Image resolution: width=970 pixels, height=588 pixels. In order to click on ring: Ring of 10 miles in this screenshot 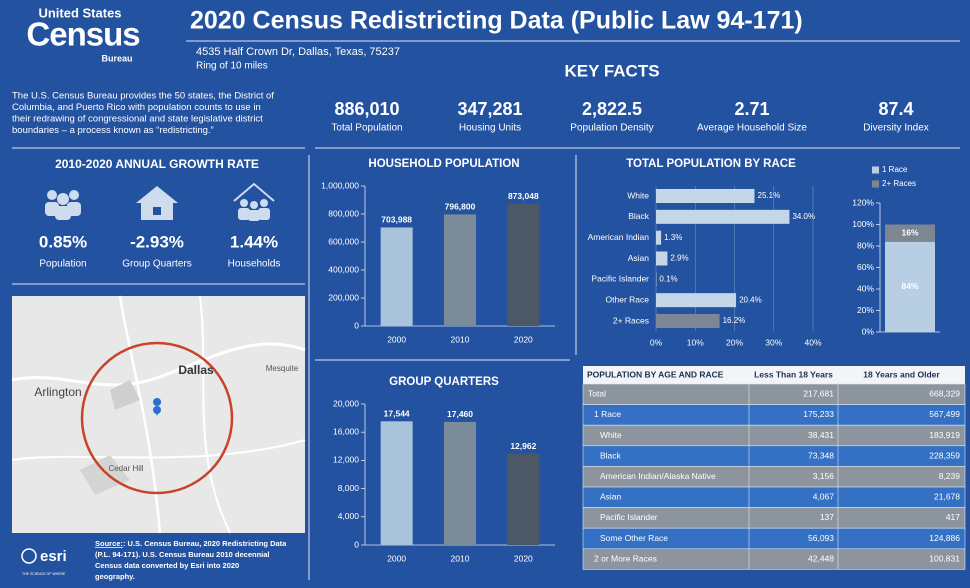, I will do `click(232, 66)`.